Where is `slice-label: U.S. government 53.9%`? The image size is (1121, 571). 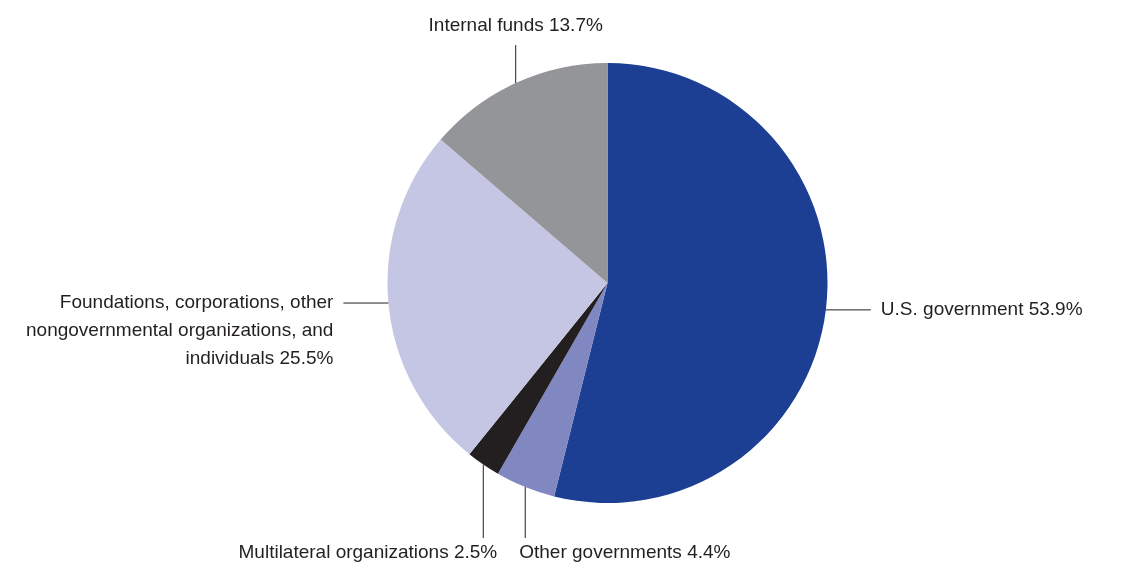 slice-label: U.S. government 53.9% is located at coordinates (981, 309).